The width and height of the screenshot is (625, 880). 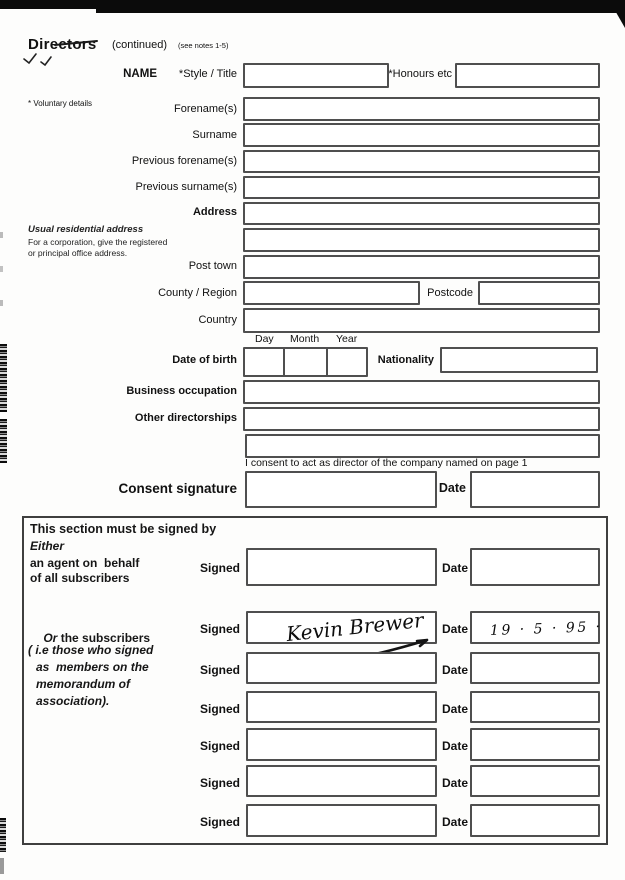 What do you see at coordinates (204, 360) in the screenshot?
I see `date-of-birth-label: Date of birth` at bounding box center [204, 360].